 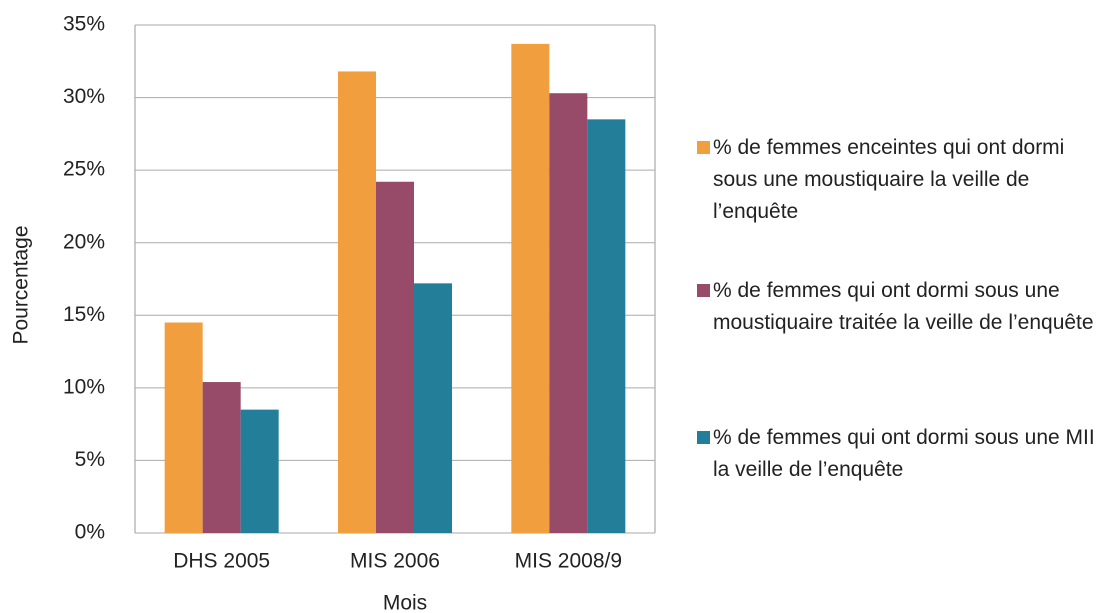 What do you see at coordinates (405, 602) in the screenshot?
I see `x-axis-title: Mois` at bounding box center [405, 602].